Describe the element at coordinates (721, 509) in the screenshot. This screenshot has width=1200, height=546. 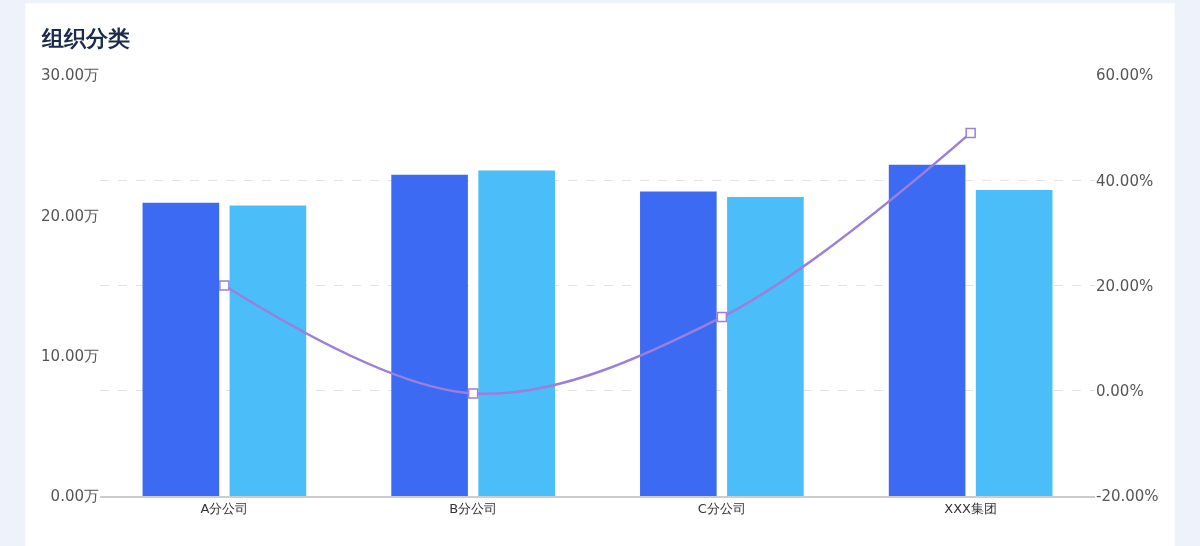
I see `x-tick-label: C分公司` at that location.